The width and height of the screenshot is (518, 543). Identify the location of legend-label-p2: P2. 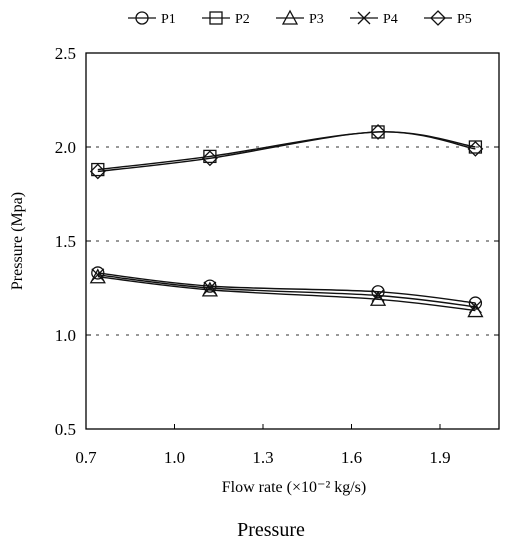
(242, 19).